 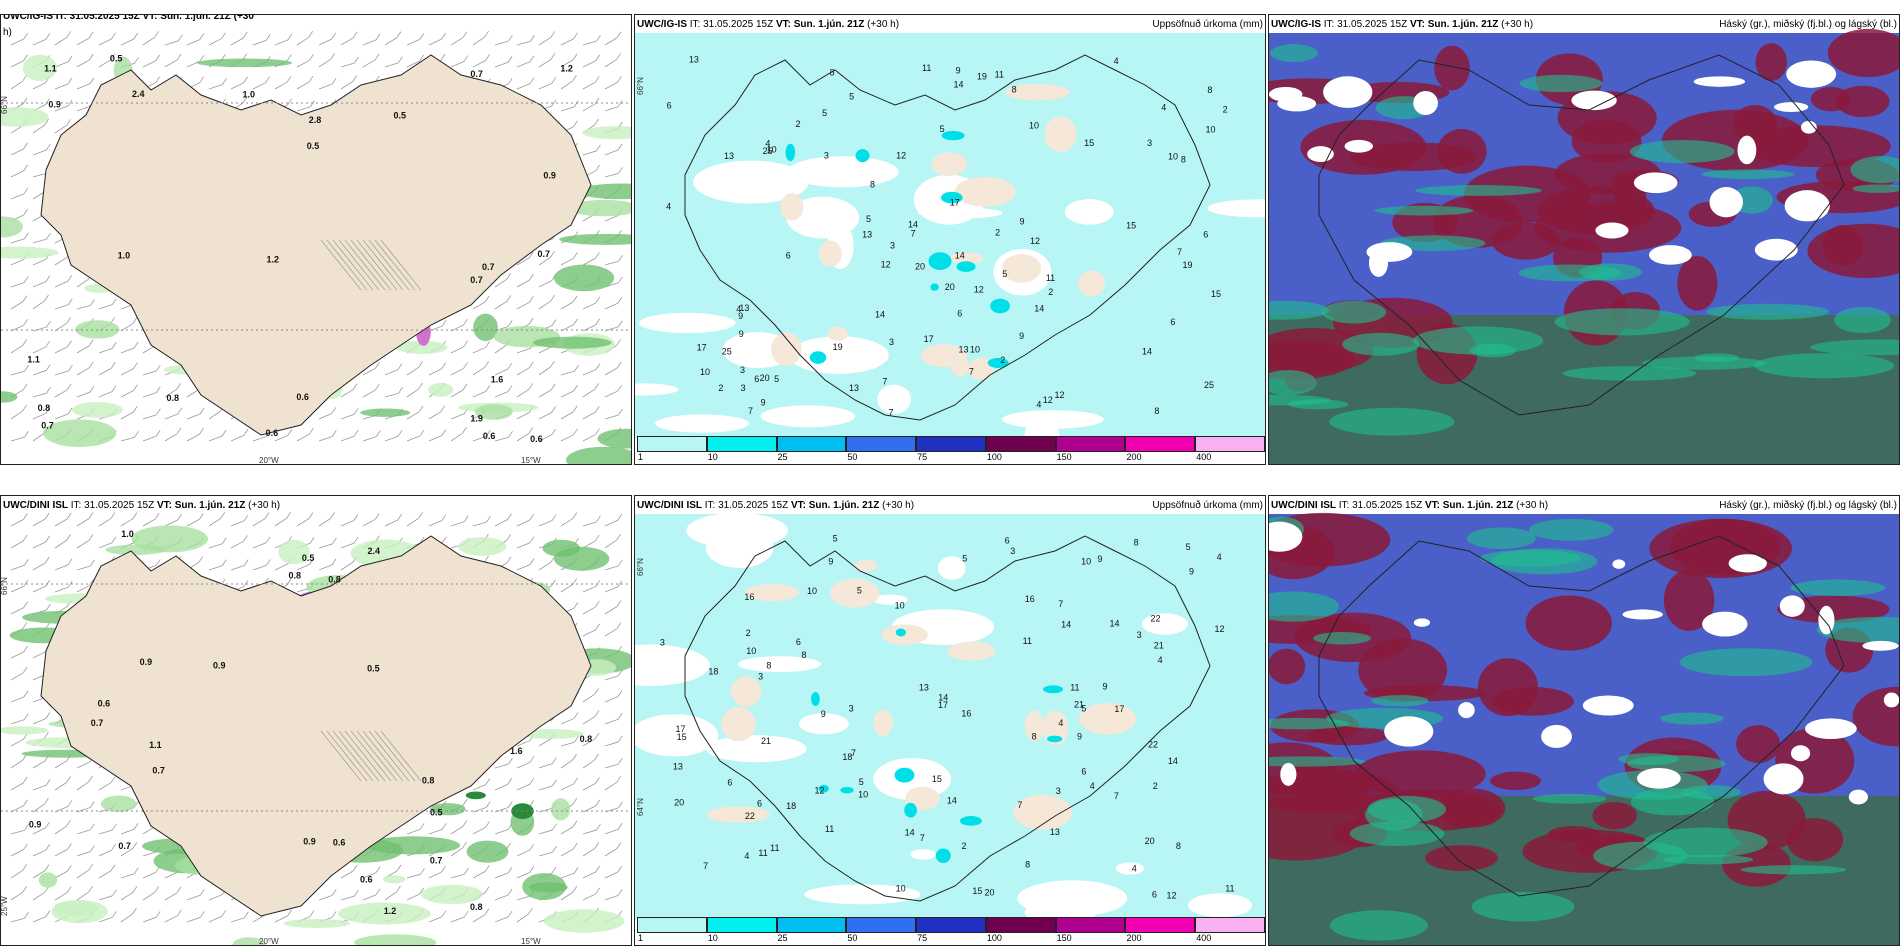 I want to click on accum-value-label: 9, so click(x=763, y=402).